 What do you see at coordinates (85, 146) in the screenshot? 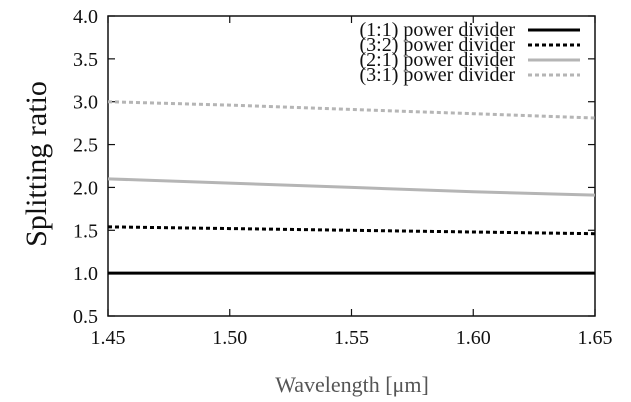
I see `y-tick-label-4: 2.5` at bounding box center [85, 146].